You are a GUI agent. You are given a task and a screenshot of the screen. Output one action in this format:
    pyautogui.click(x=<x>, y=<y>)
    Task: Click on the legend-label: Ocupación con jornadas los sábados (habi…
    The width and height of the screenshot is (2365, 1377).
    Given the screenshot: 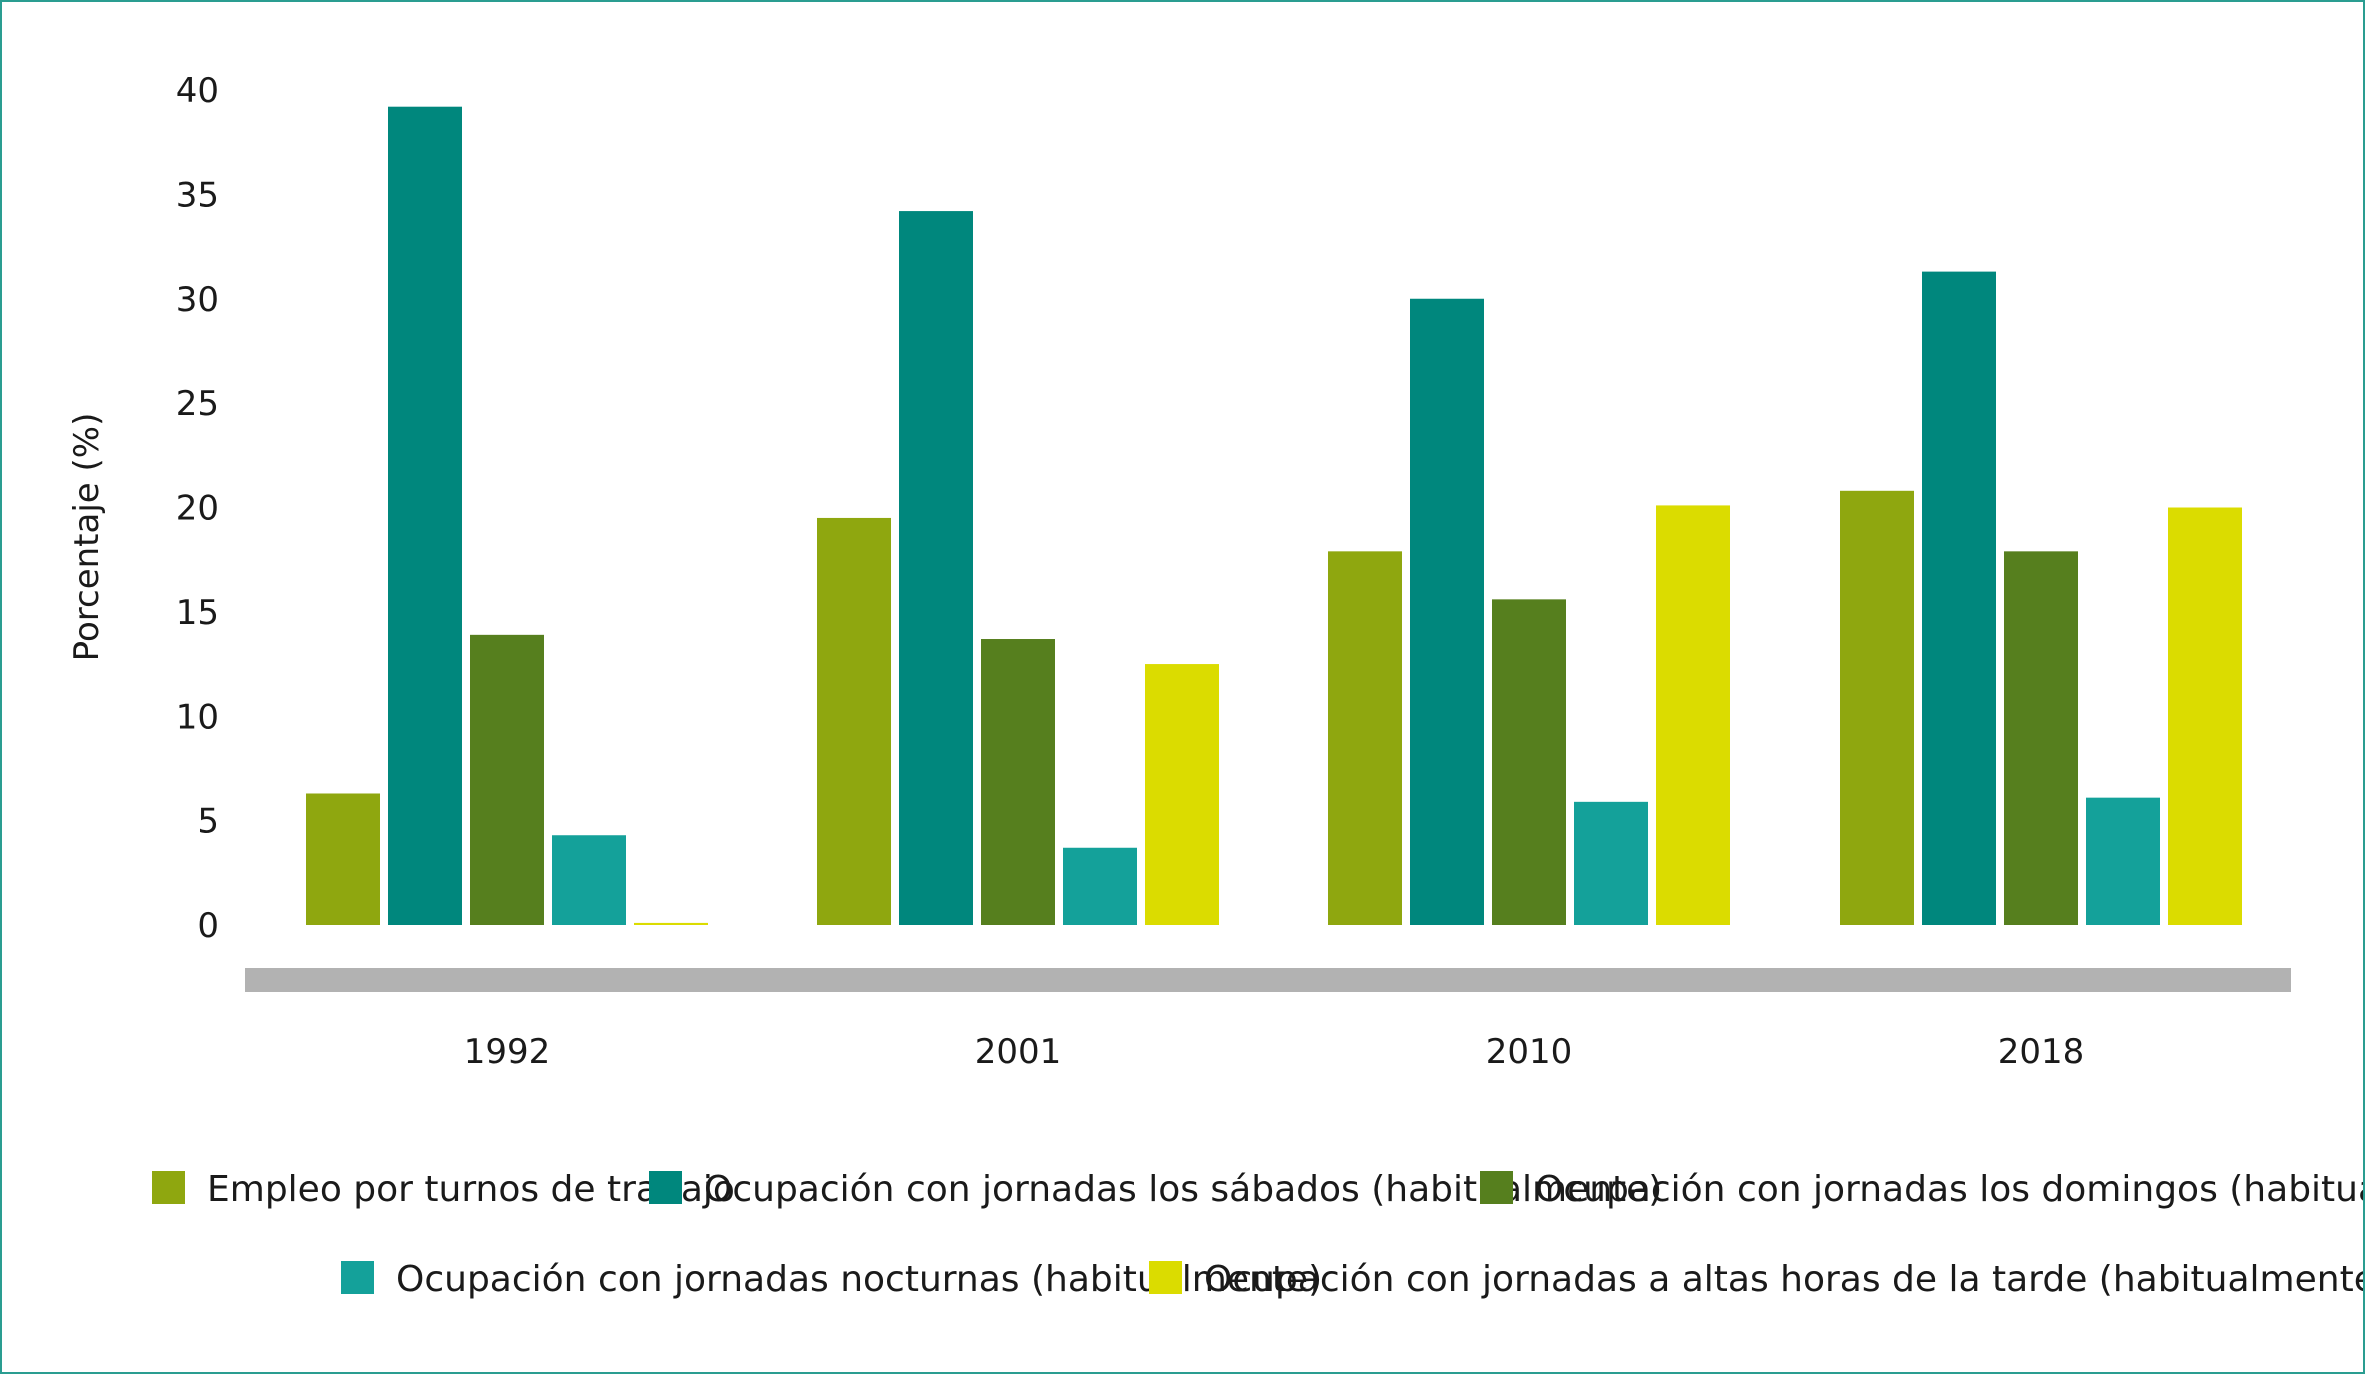 What is the action you would take?
    pyautogui.click(x=1183, y=1189)
    